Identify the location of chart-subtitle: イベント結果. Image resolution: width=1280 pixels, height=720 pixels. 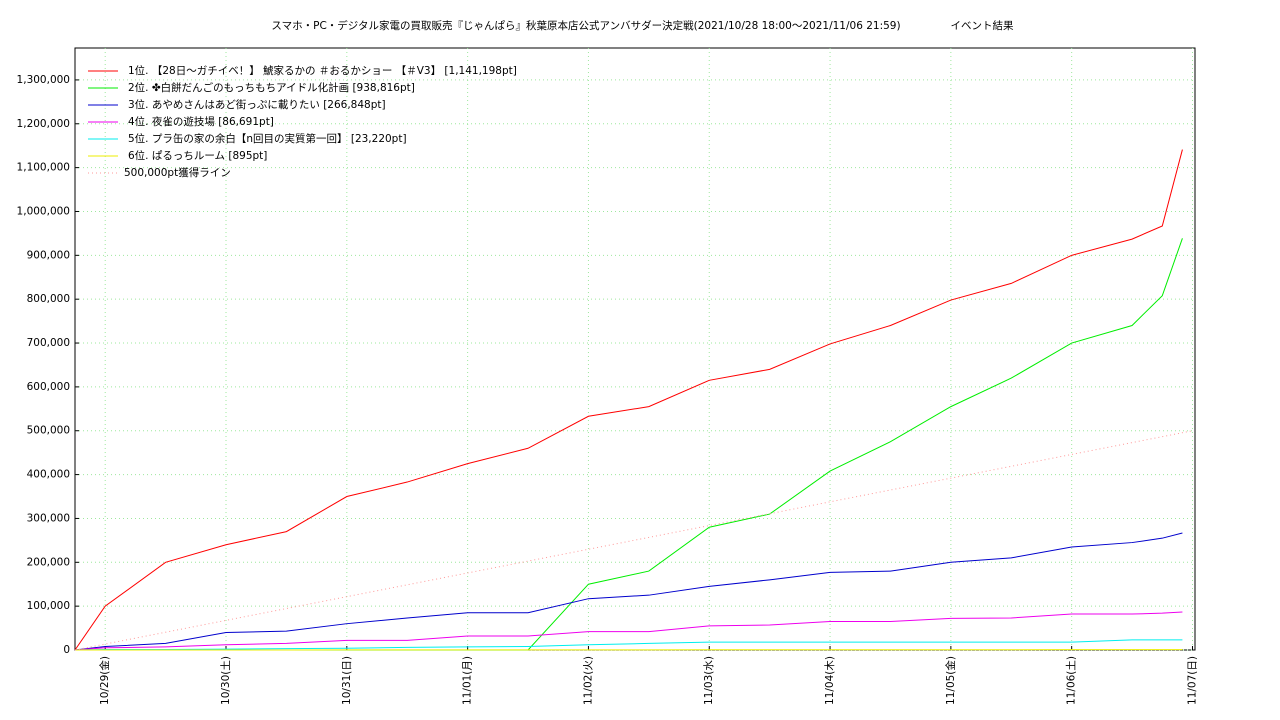
(982, 25).